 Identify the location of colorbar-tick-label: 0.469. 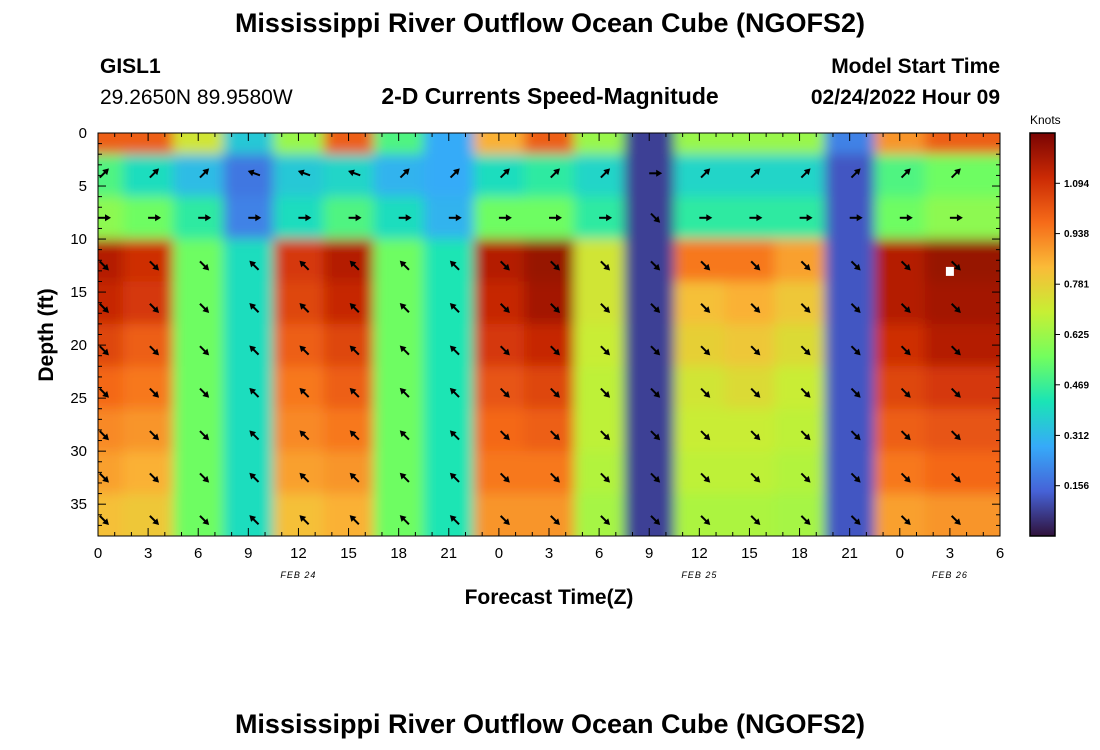
(1076, 385).